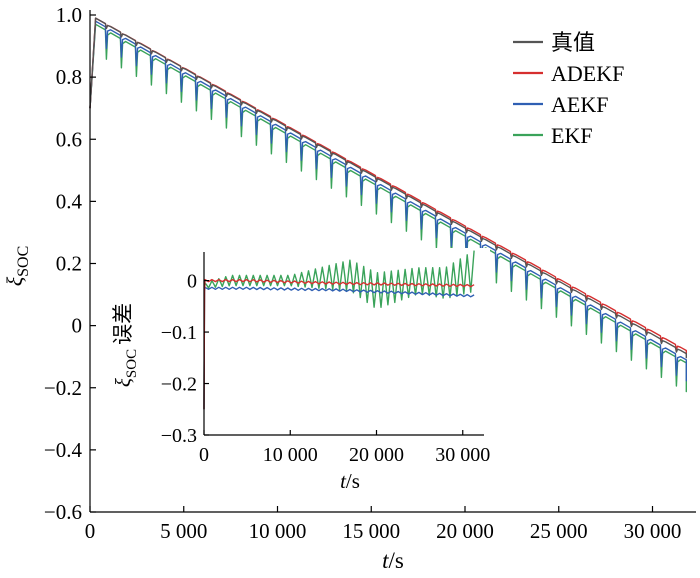 This screenshot has width=700, height=578. I want to click on inset-x-axis-label-italic: t, so click(343, 481).